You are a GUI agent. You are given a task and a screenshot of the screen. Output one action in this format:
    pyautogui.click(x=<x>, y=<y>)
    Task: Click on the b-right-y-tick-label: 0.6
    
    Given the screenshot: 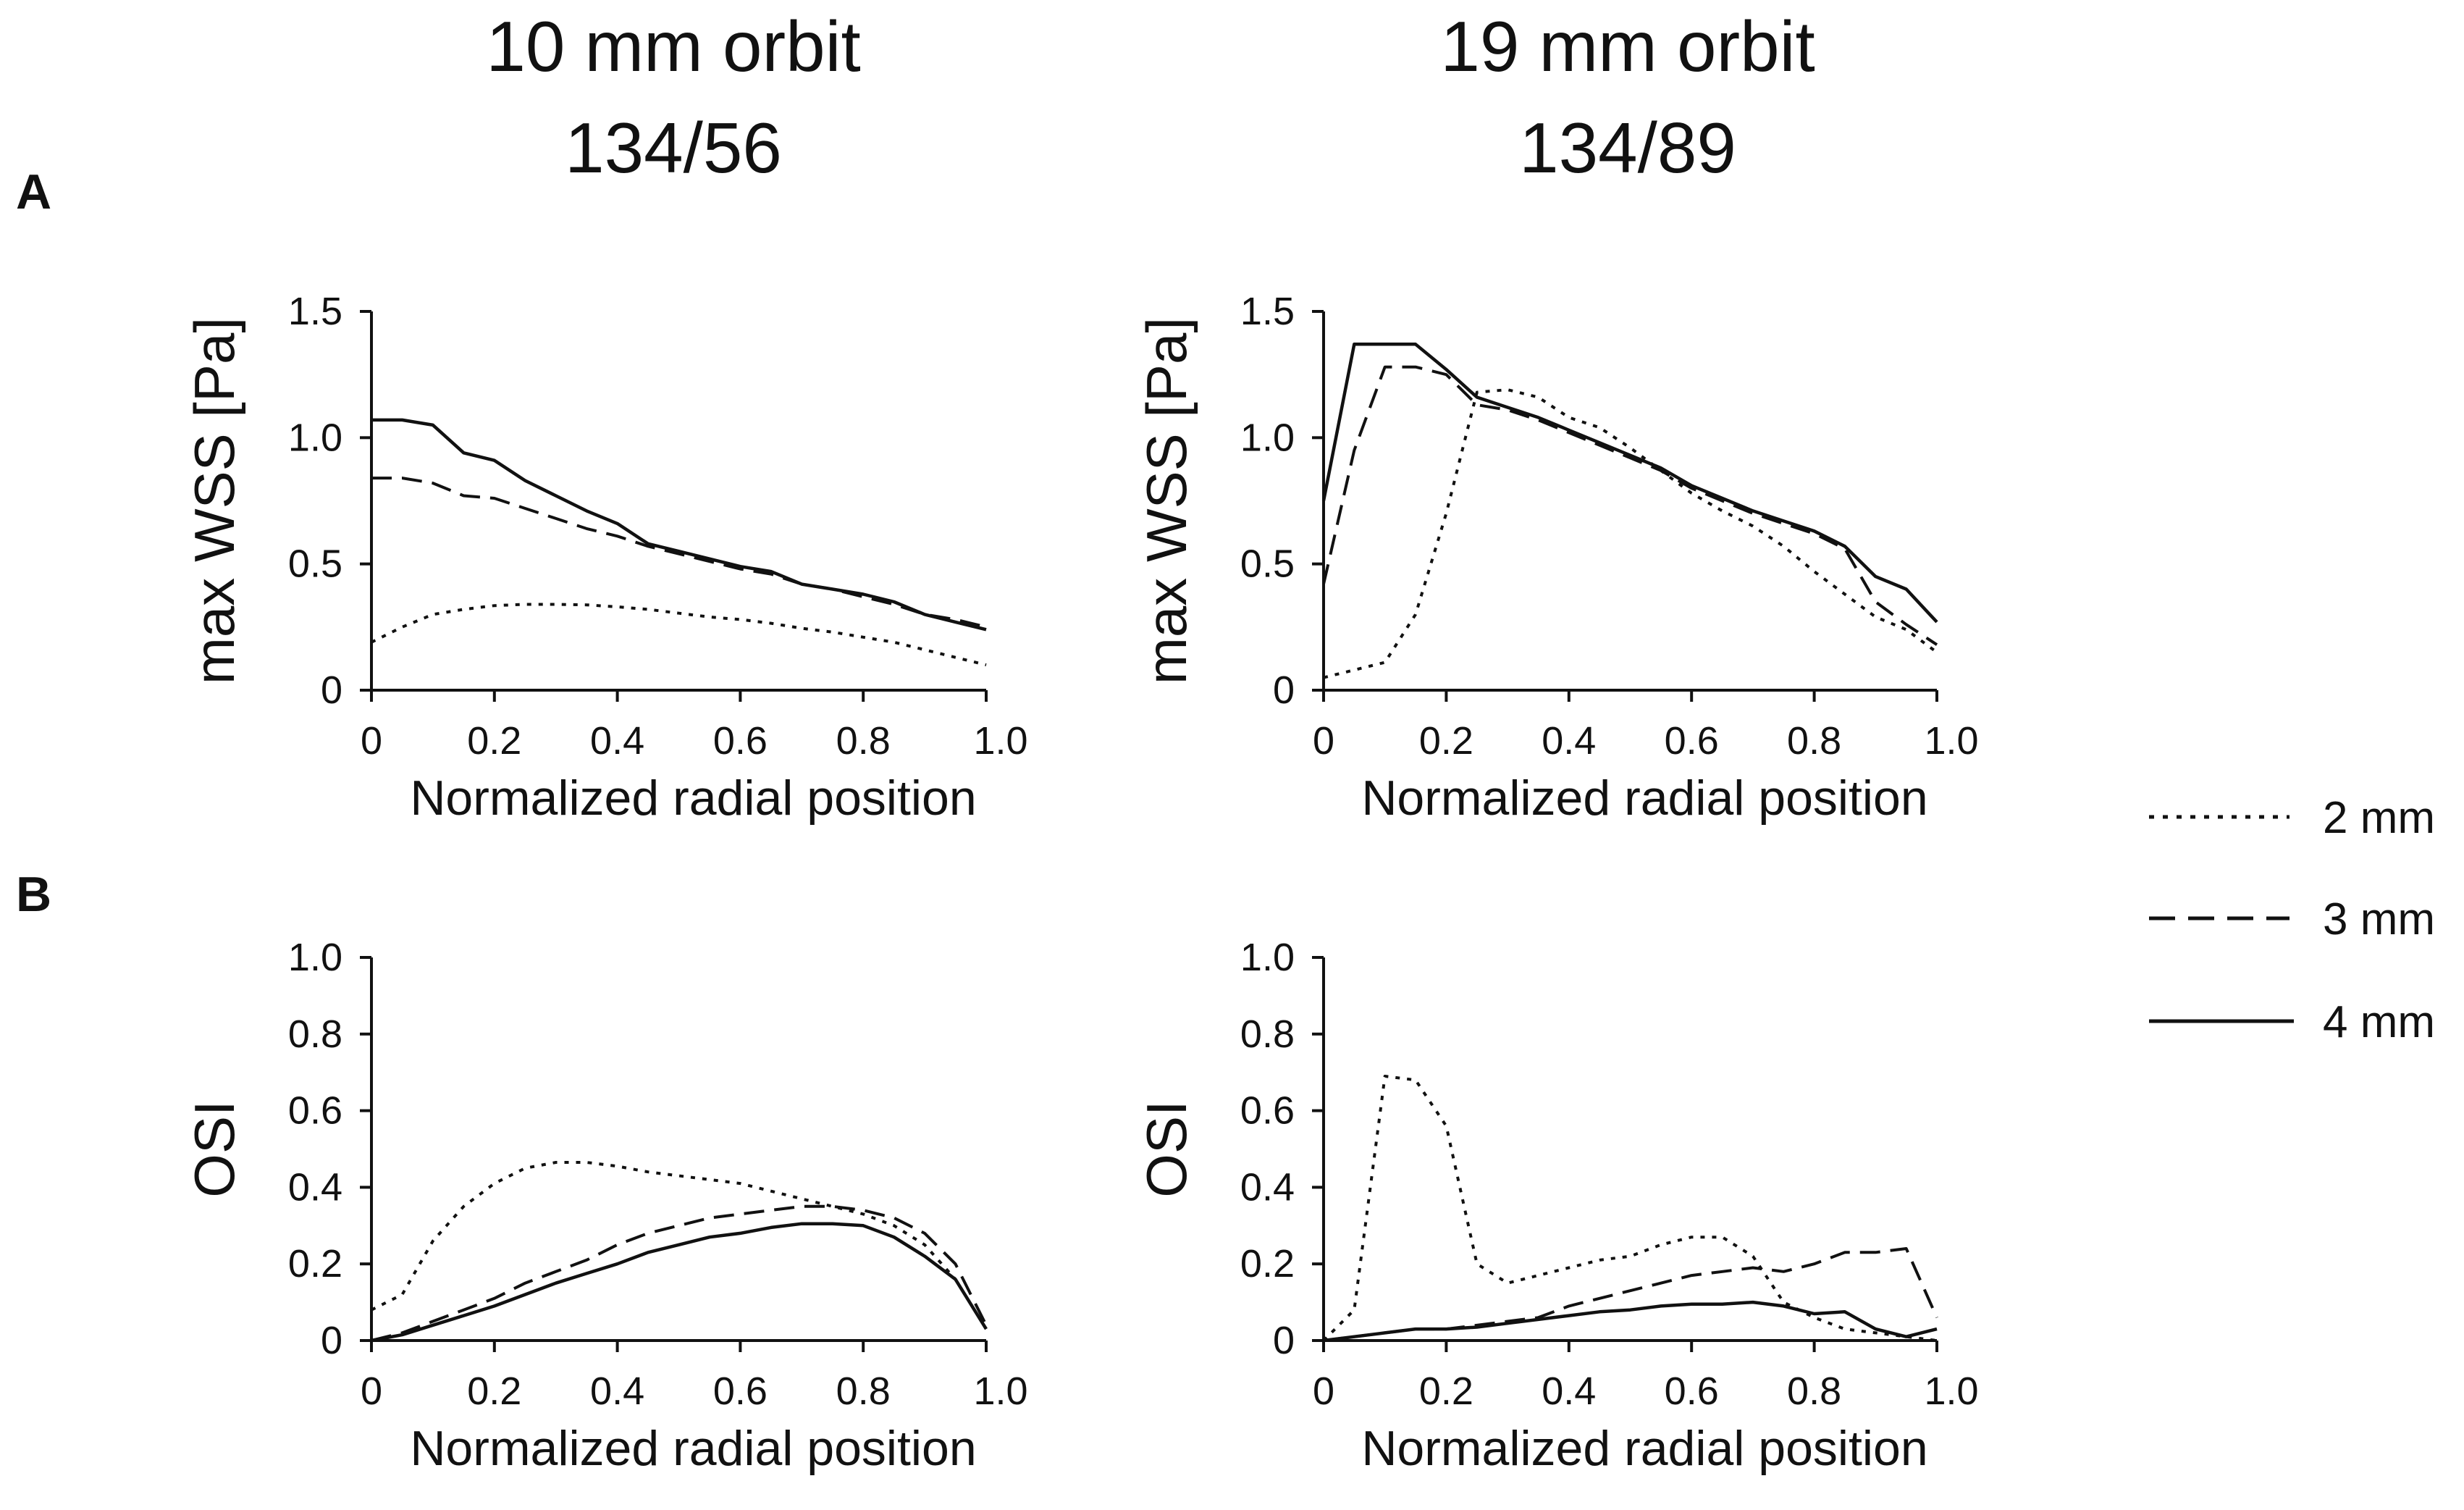 What is the action you would take?
    pyautogui.click(x=1268, y=1111)
    